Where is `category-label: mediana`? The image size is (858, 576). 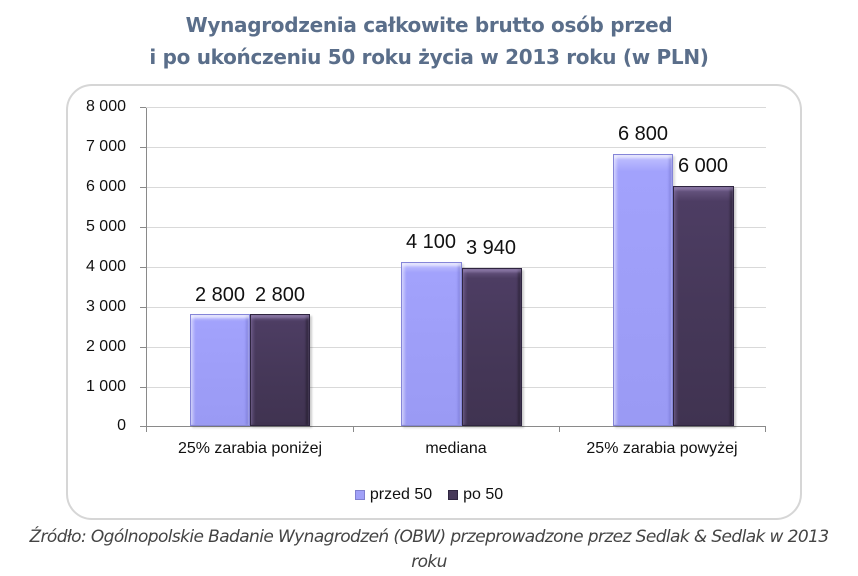 category-label: mediana is located at coordinates (456, 448).